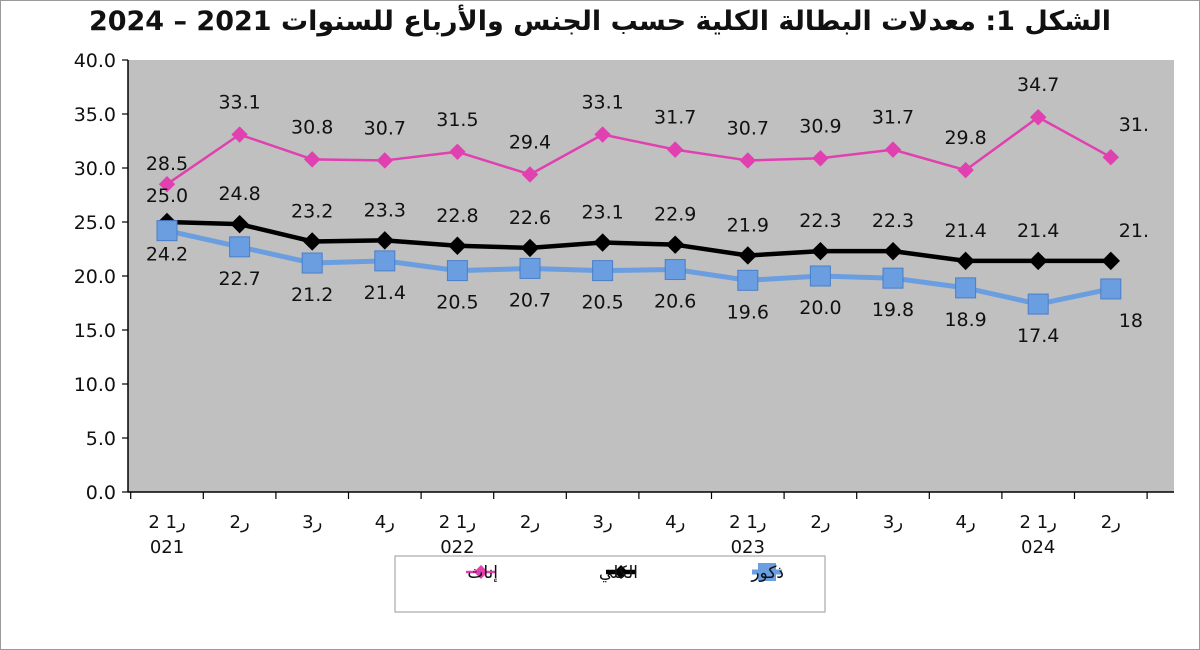 Image resolution: width=1200 pixels, height=650 pixels. I want to click on data-label: 30.9, so click(820, 126).